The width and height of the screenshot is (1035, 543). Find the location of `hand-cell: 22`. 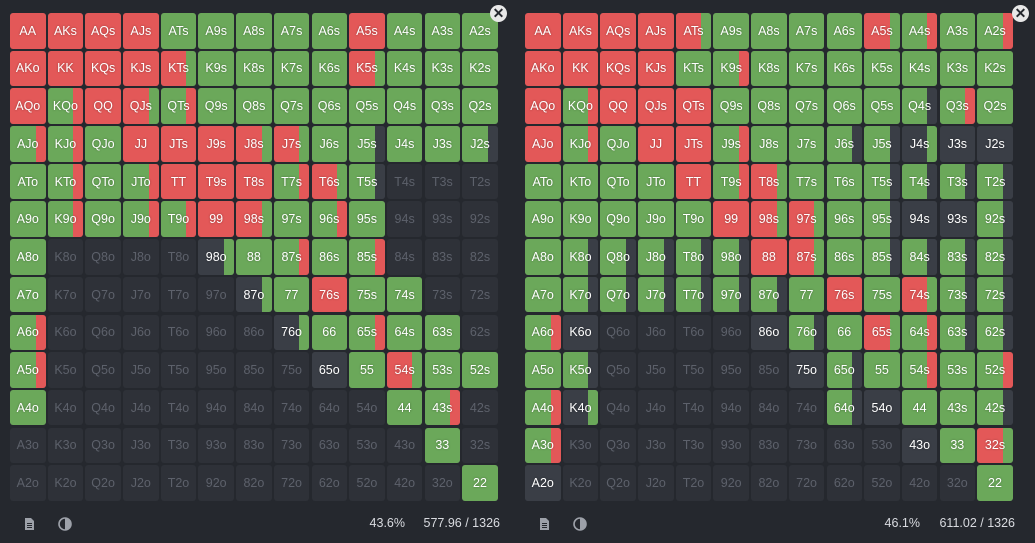

hand-cell: 22 is located at coordinates (995, 483).